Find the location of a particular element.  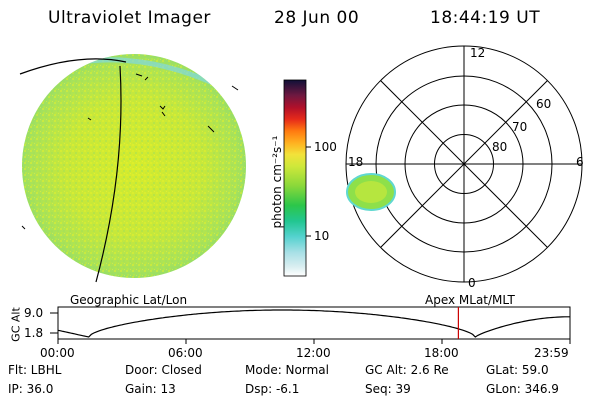

timeline-tick-label: 00:00 is located at coordinates (57, 353).